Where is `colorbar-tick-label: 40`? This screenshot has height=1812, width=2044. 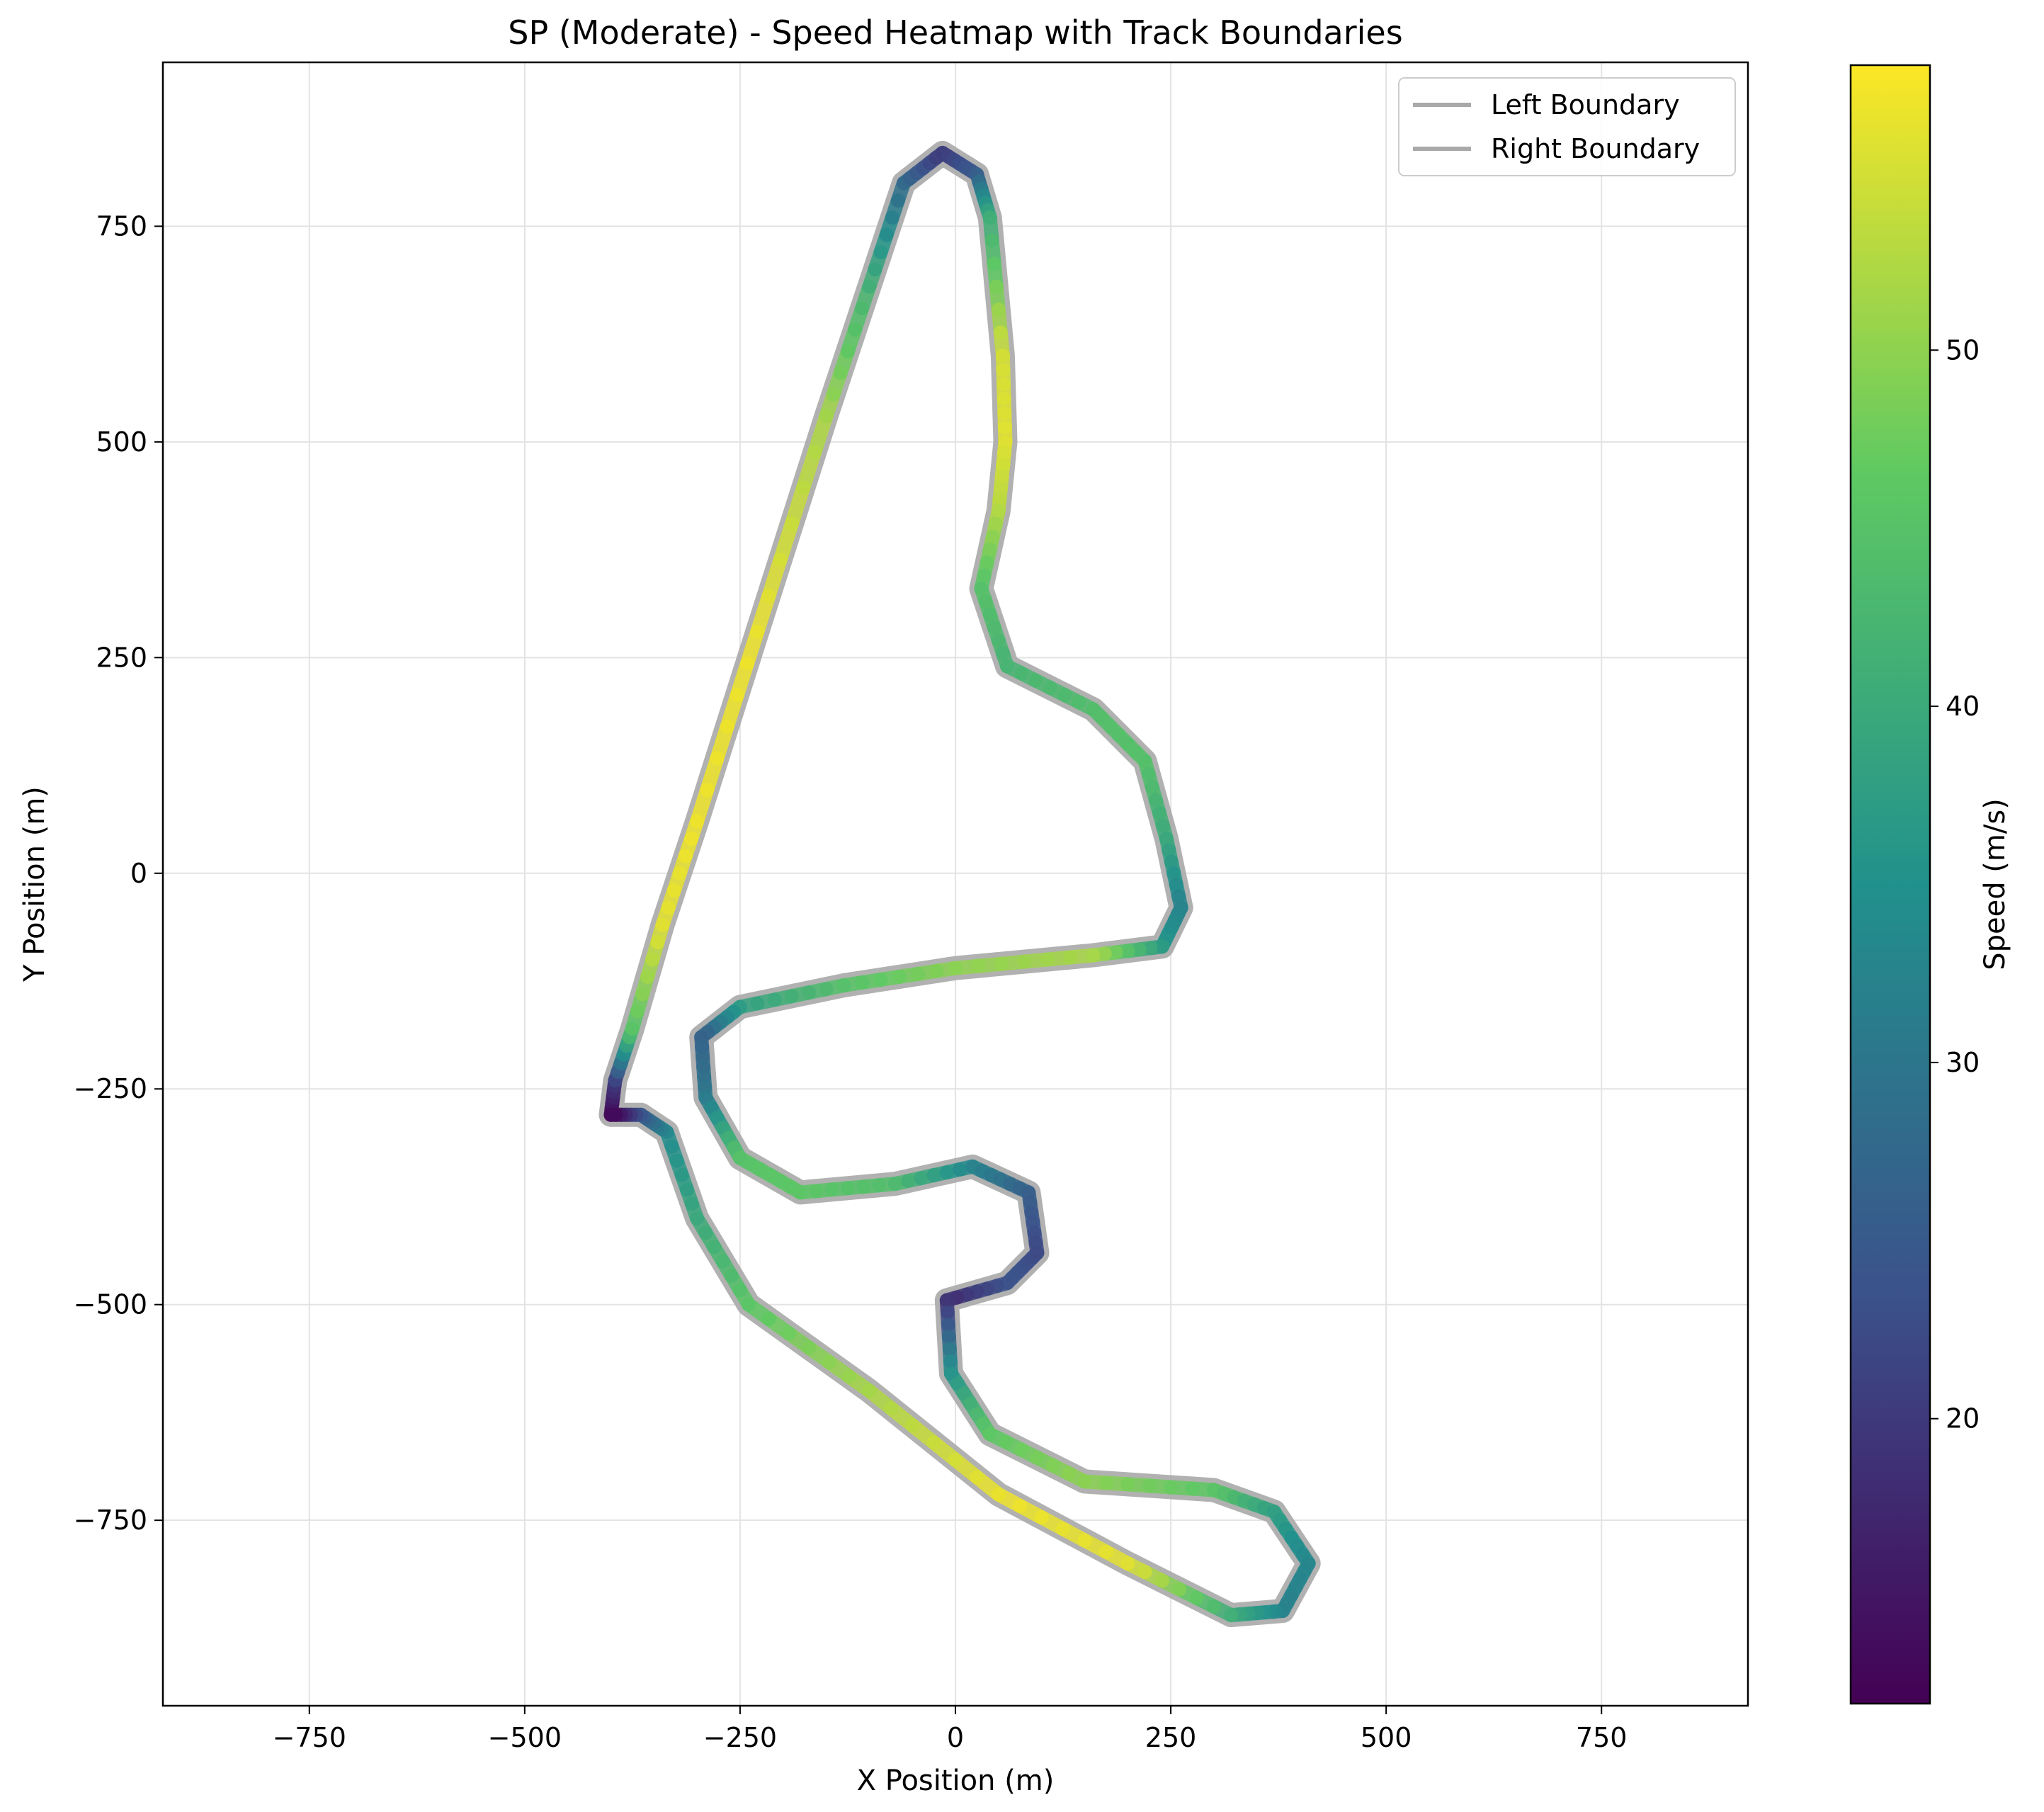
colorbar-tick-label: 40 is located at coordinates (1963, 706).